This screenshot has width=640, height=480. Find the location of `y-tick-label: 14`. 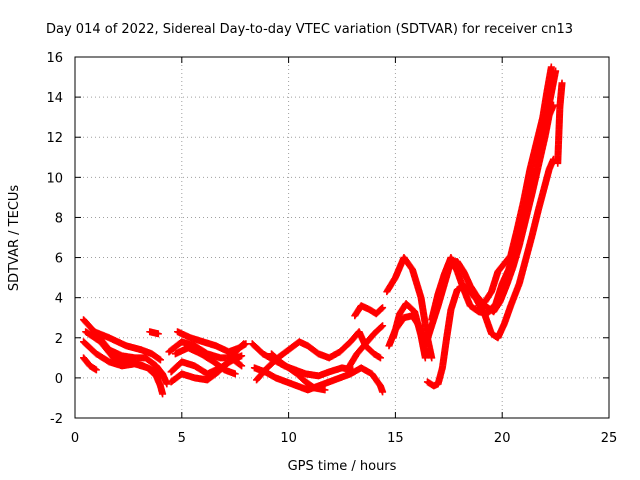

y-tick-label: 14 is located at coordinates (54, 98).